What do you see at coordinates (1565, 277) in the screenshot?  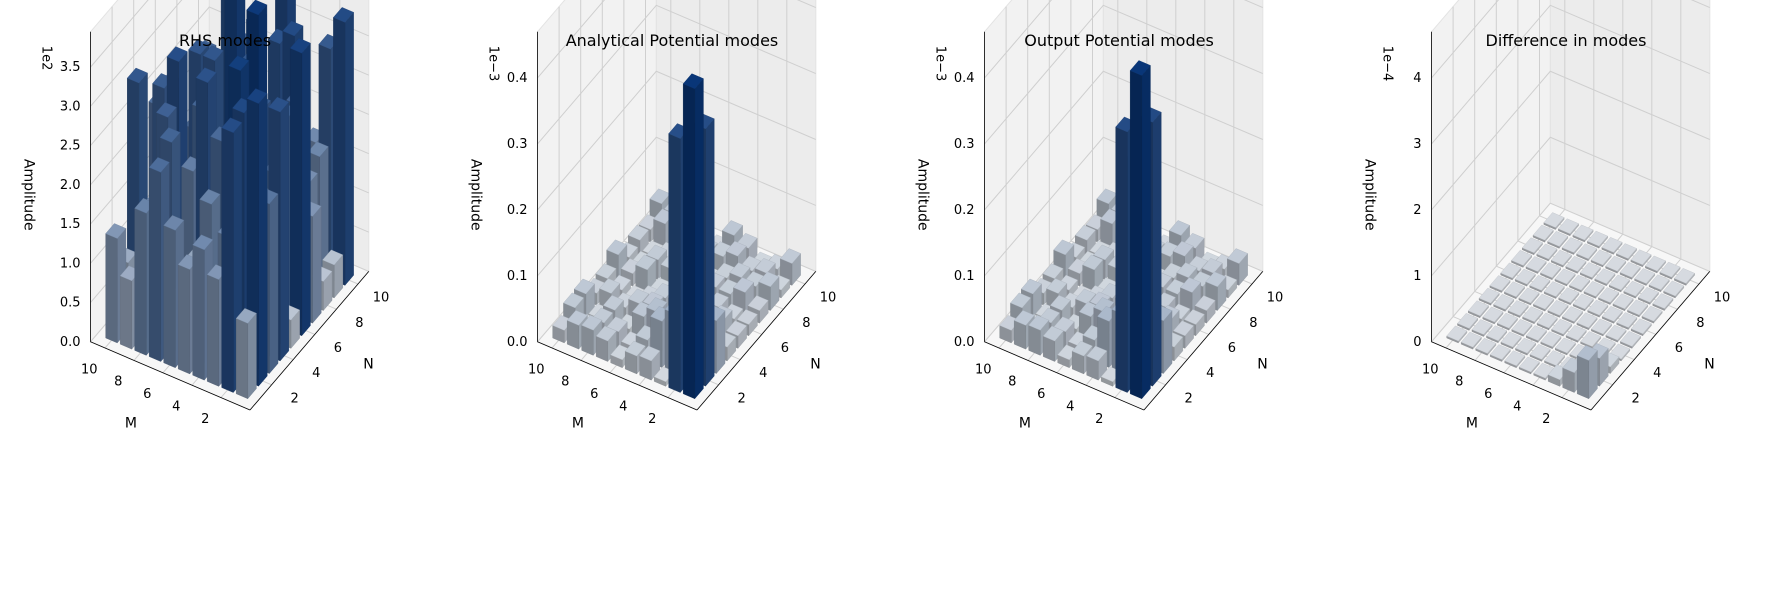 I see `bar-m7-n7` at bounding box center [1565, 277].